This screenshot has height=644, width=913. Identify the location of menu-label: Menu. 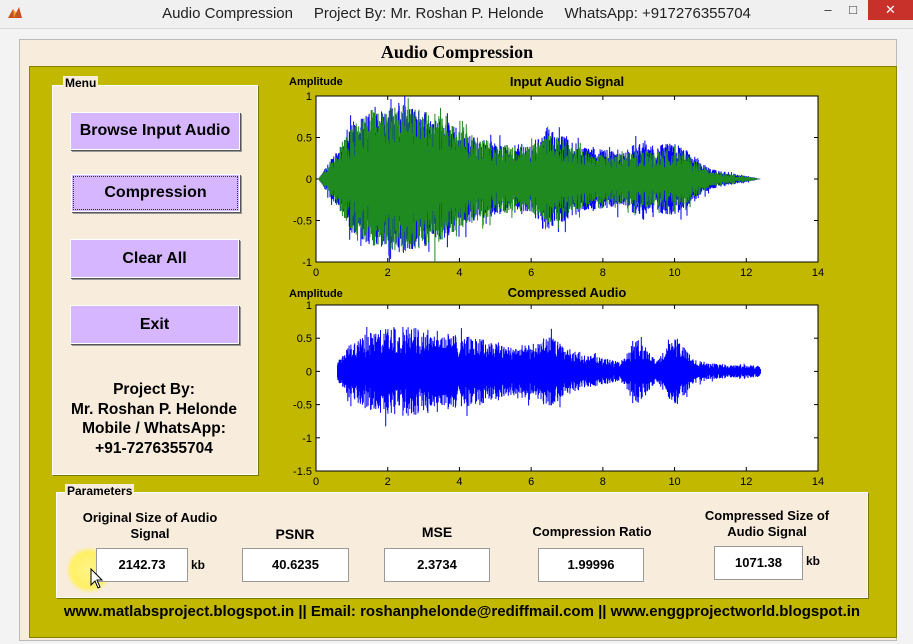
(81, 83).